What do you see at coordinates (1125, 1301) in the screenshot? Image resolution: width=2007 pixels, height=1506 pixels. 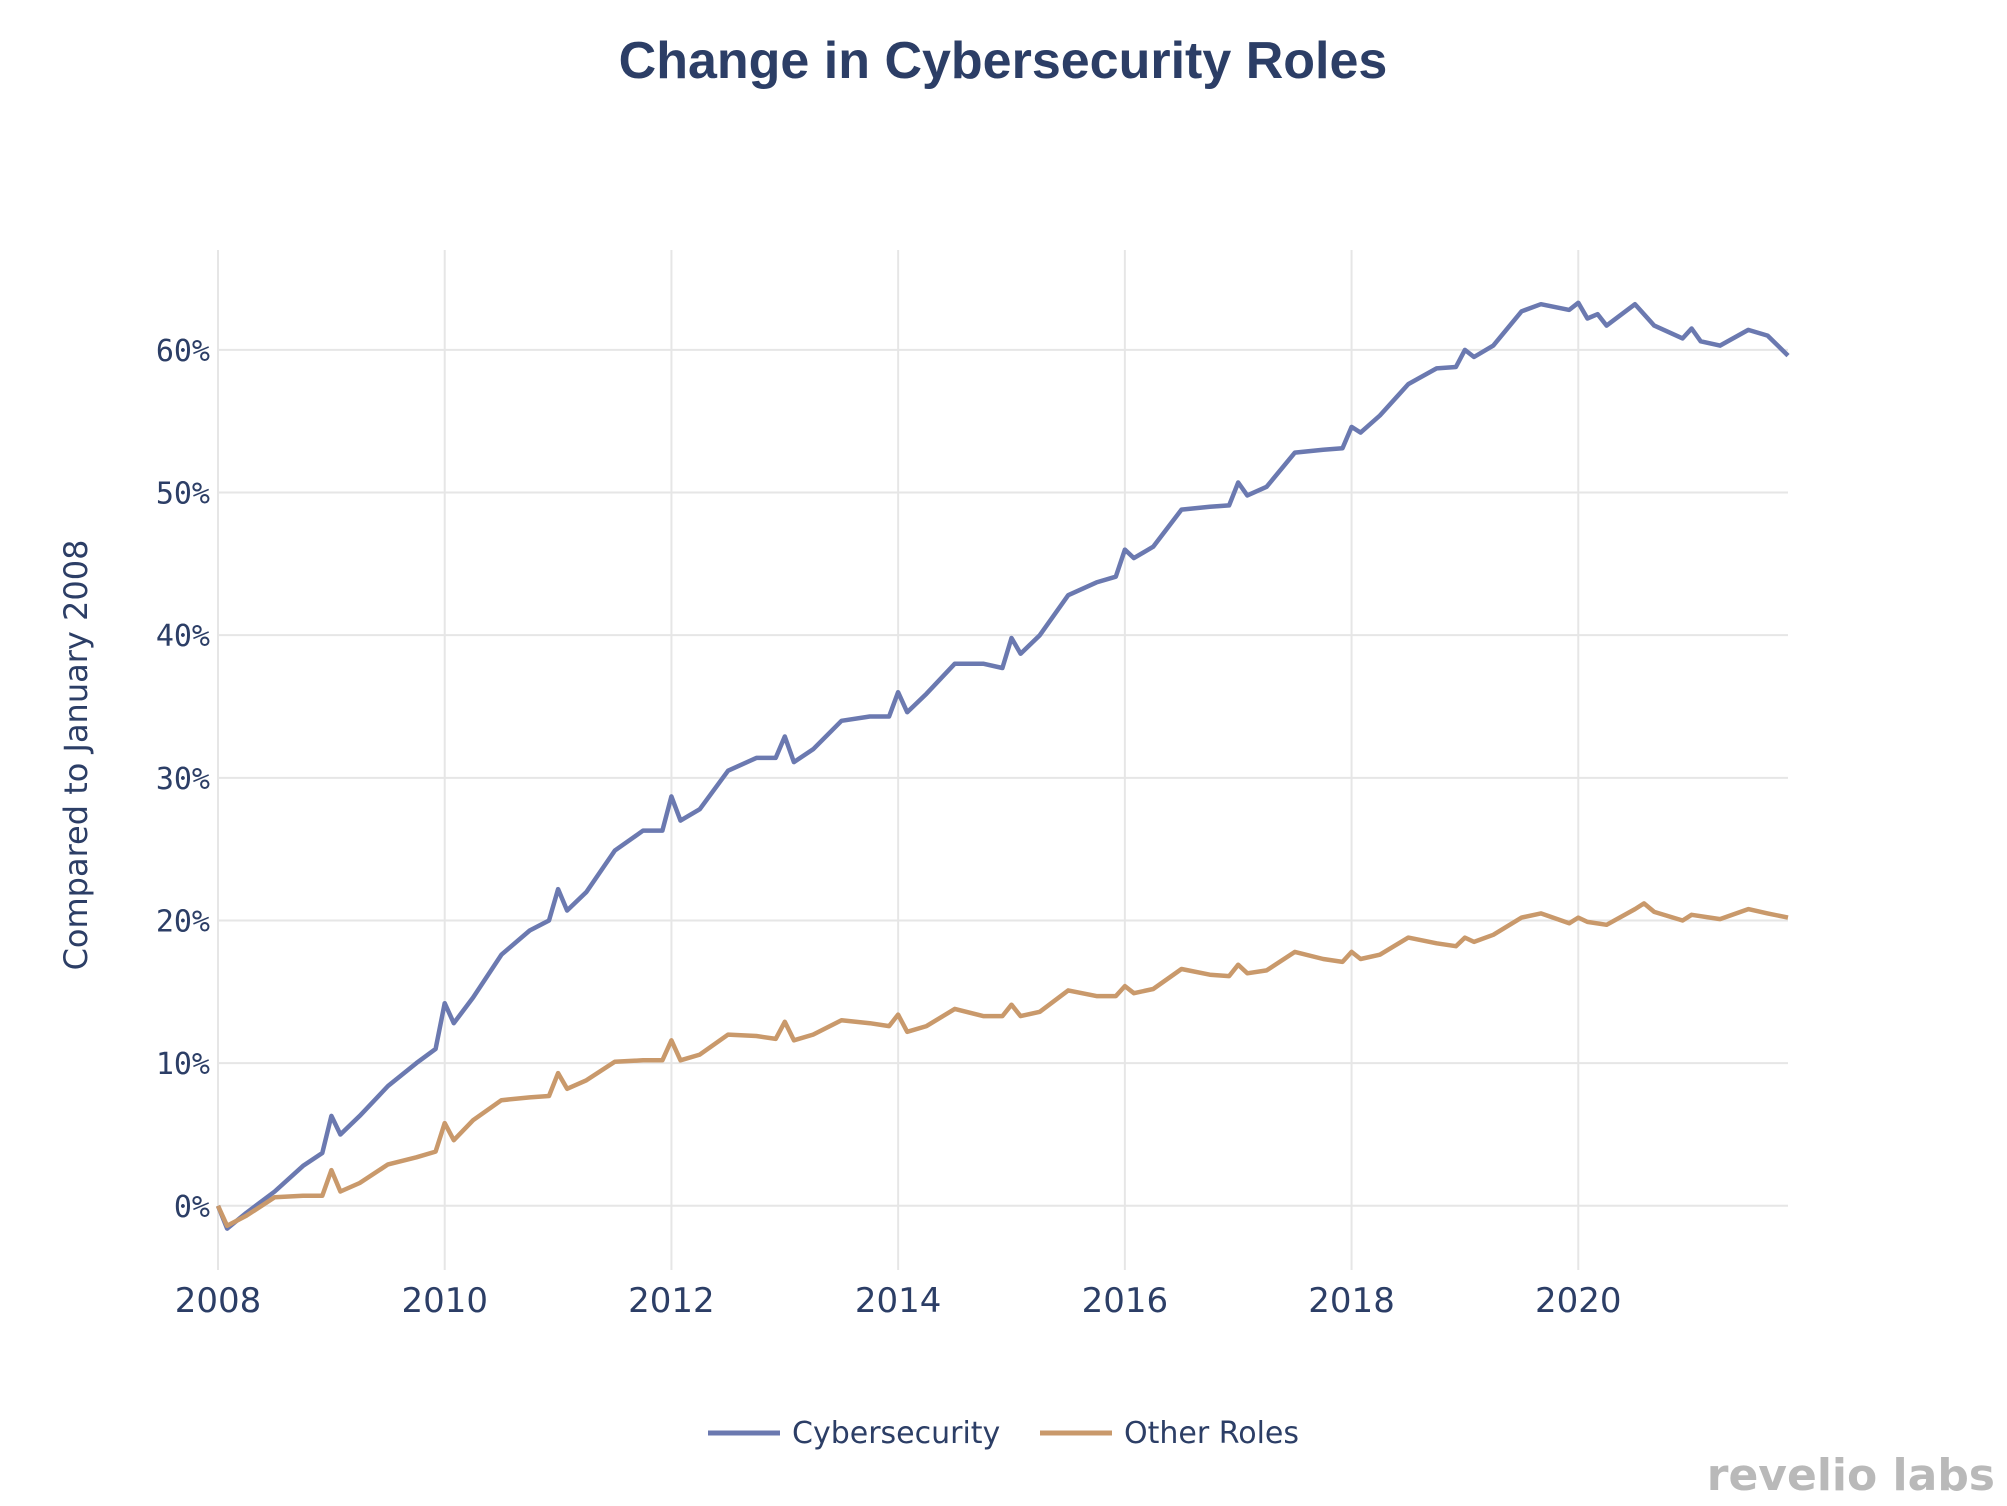 I see `x-tick-label-2016: 2016` at bounding box center [1125, 1301].